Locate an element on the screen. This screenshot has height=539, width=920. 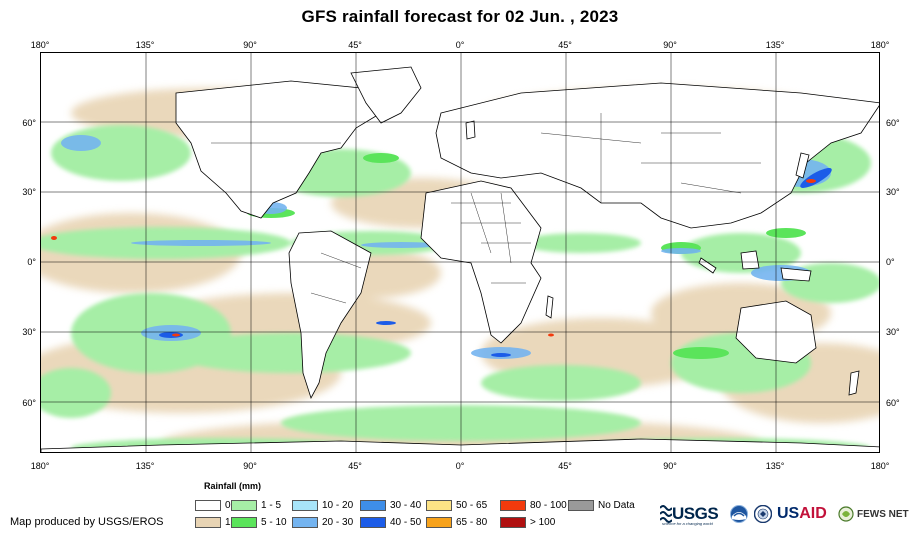
continent-greenland is located at coordinates (386, 95).